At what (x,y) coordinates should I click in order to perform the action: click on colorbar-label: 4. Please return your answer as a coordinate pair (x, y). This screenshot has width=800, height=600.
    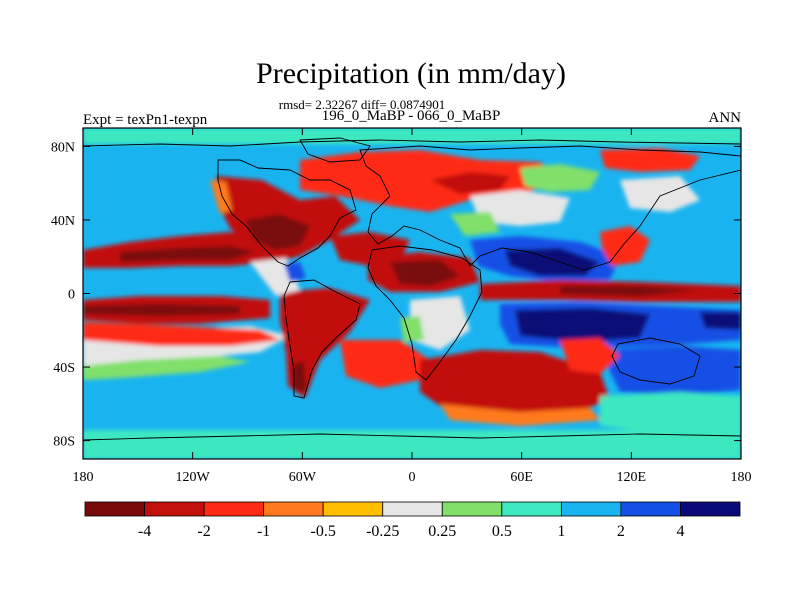
    Looking at the image, I should click on (680, 531).